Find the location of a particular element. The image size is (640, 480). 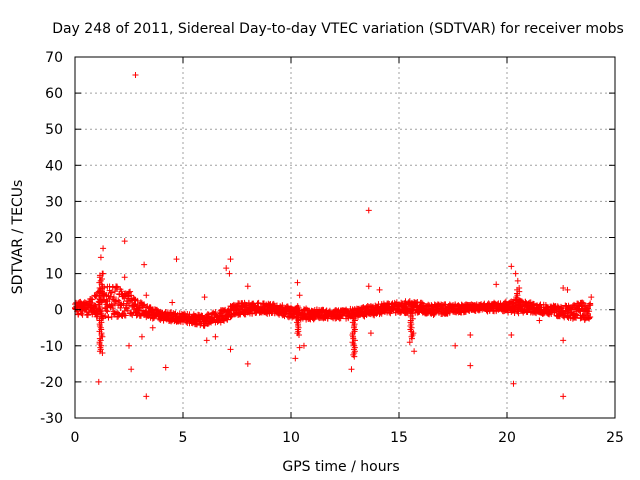

y-tick-label: 30 is located at coordinates (54, 202).